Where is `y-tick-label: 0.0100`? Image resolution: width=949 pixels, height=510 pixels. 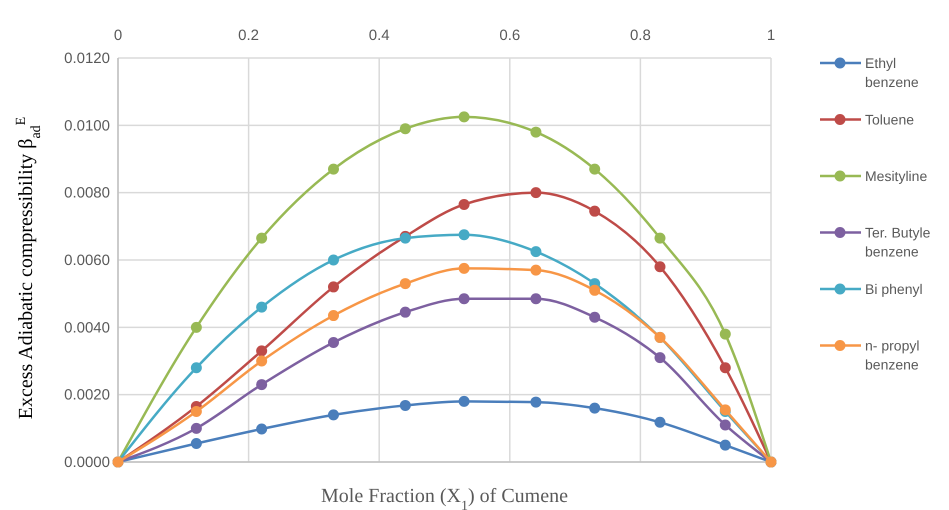 y-tick-label: 0.0100 is located at coordinates (87, 125).